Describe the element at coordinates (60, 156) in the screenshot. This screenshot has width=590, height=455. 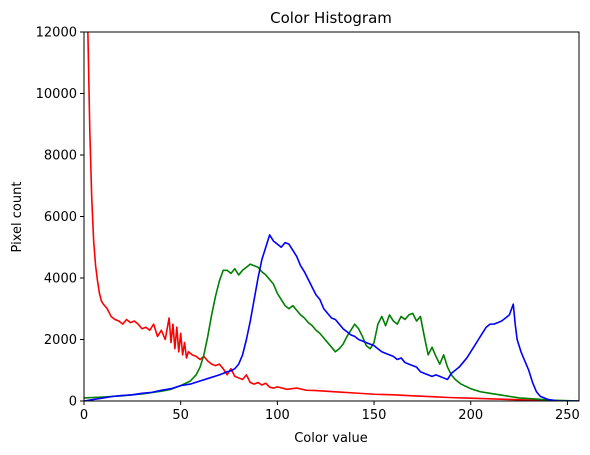
I see `y-tick-label: 8000` at that location.